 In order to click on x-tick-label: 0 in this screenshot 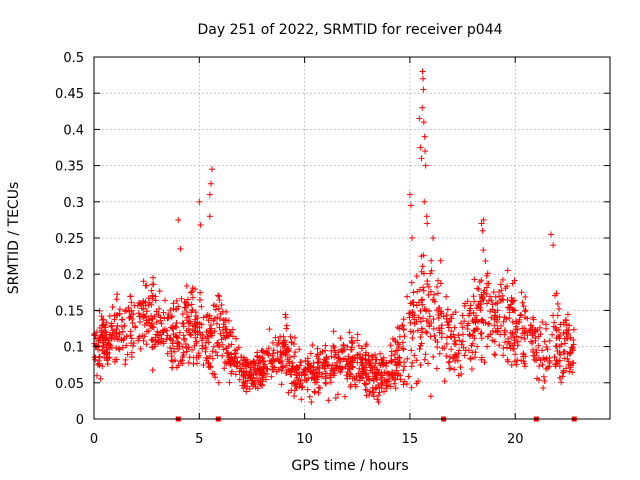, I will do `click(94, 439)`.